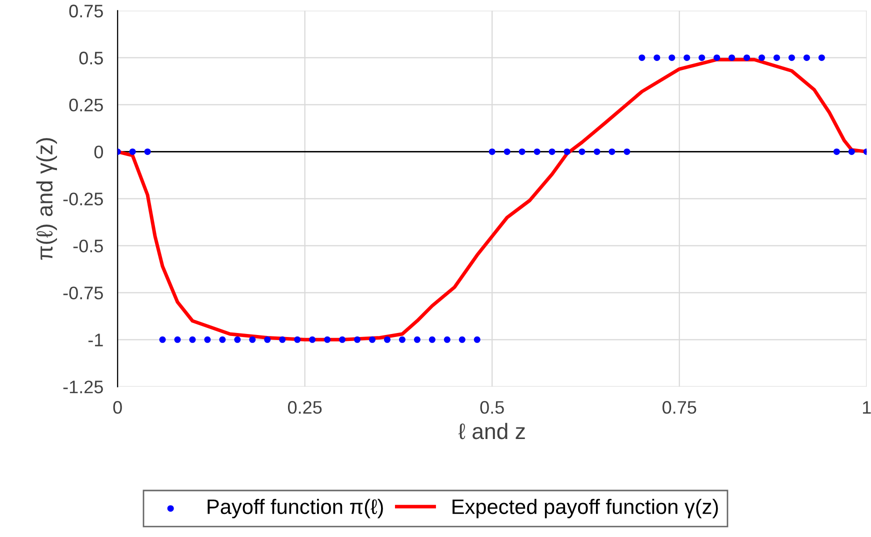  What do you see at coordinates (86, 11) in the screenshot?
I see `y-tick-label: 0.75` at bounding box center [86, 11].